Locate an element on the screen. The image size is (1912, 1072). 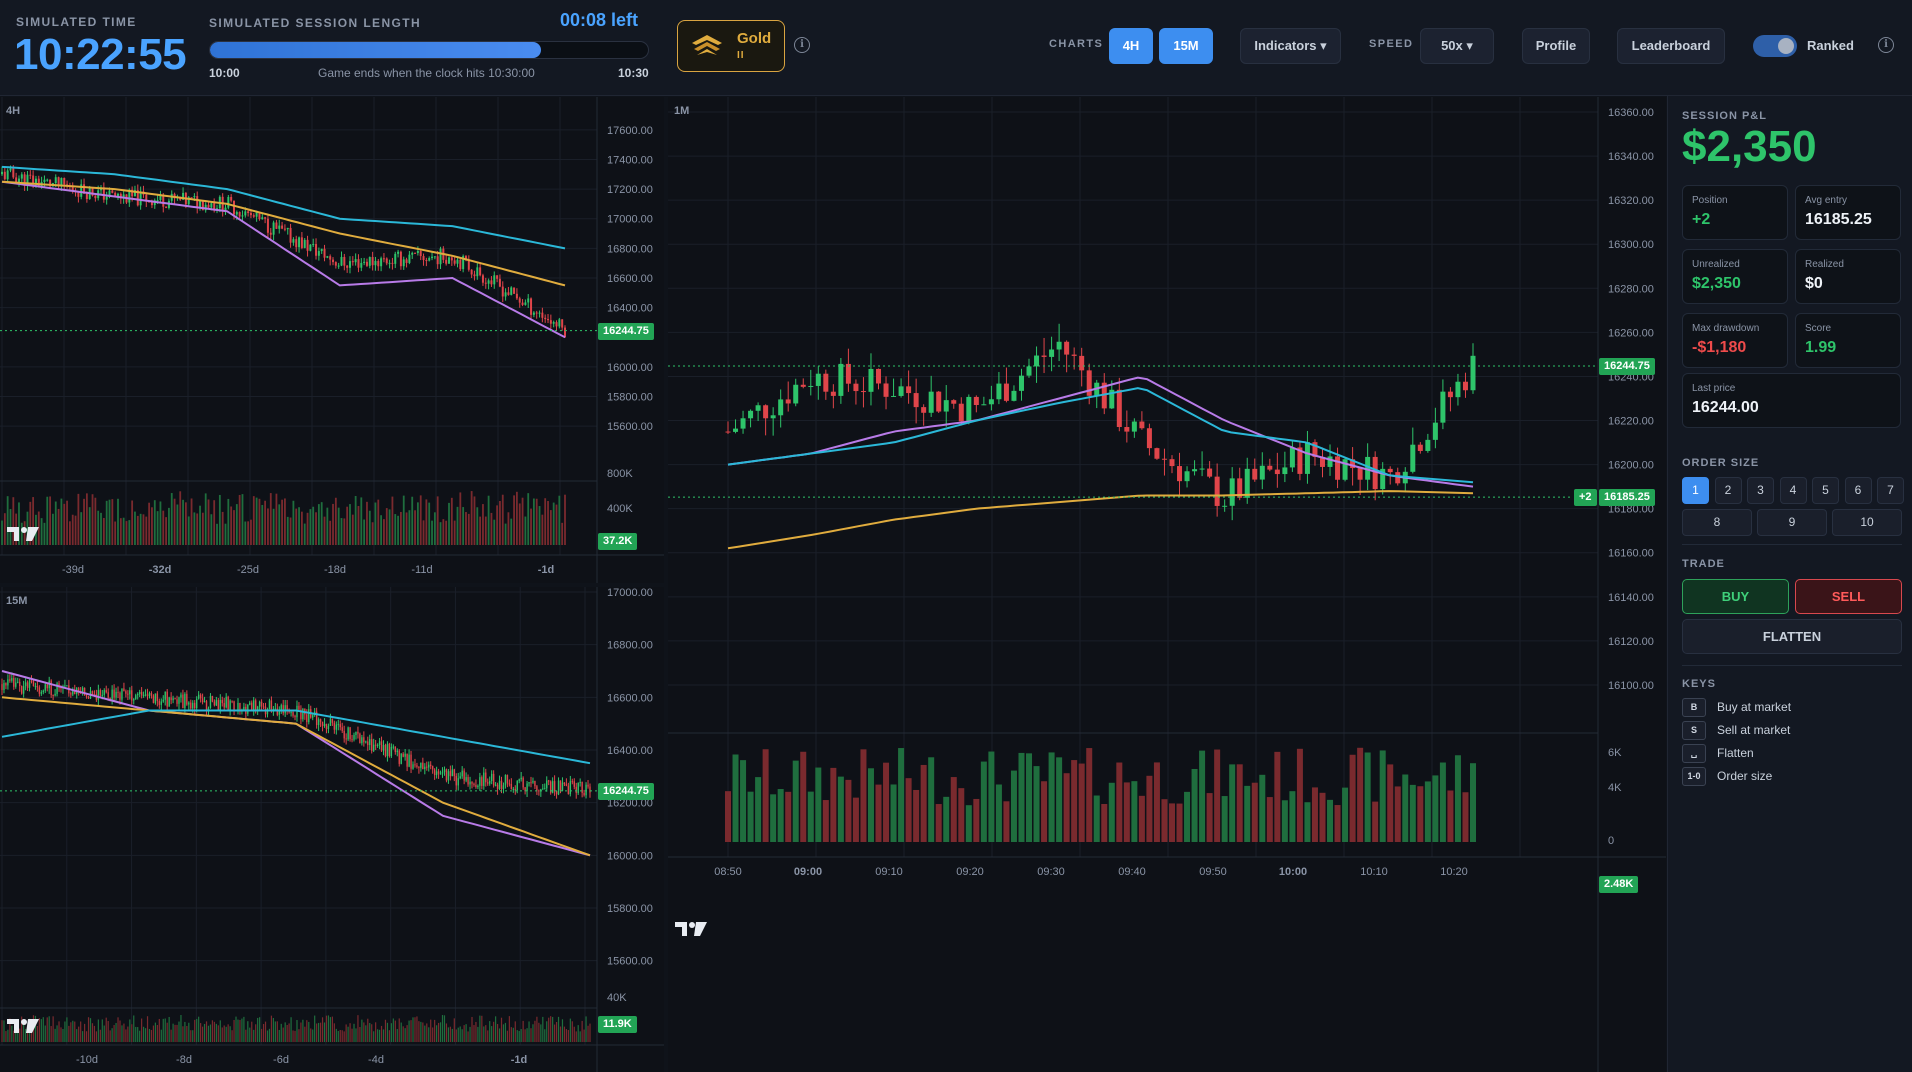
stat-value: $2,350 is located at coordinates (1716, 283).